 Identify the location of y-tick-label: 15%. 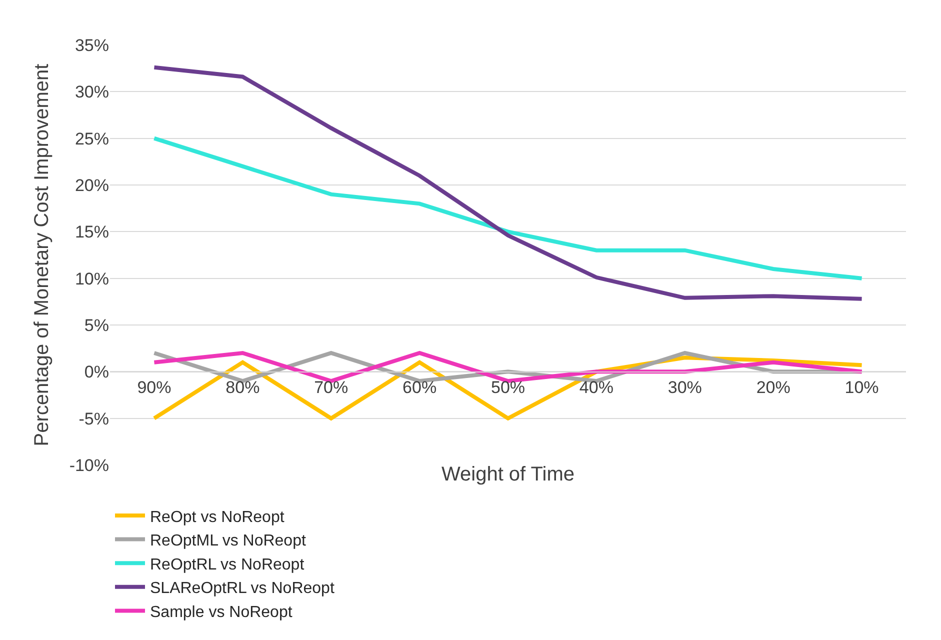
(91, 232).